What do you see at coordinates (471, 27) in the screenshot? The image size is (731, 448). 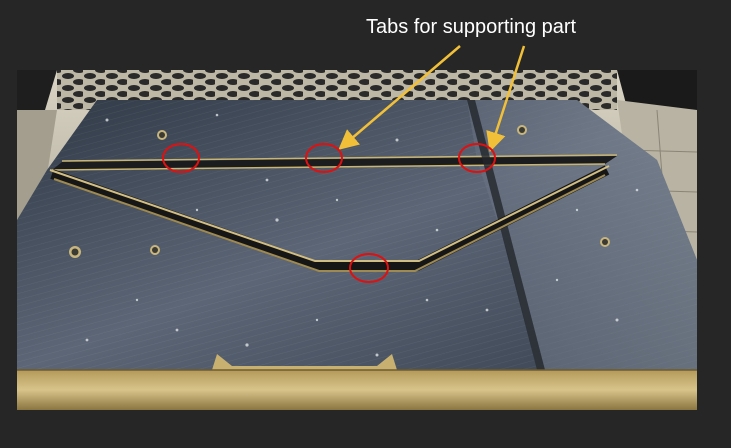 I see `tabs-caption: Tabs for supporting part` at bounding box center [471, 27].